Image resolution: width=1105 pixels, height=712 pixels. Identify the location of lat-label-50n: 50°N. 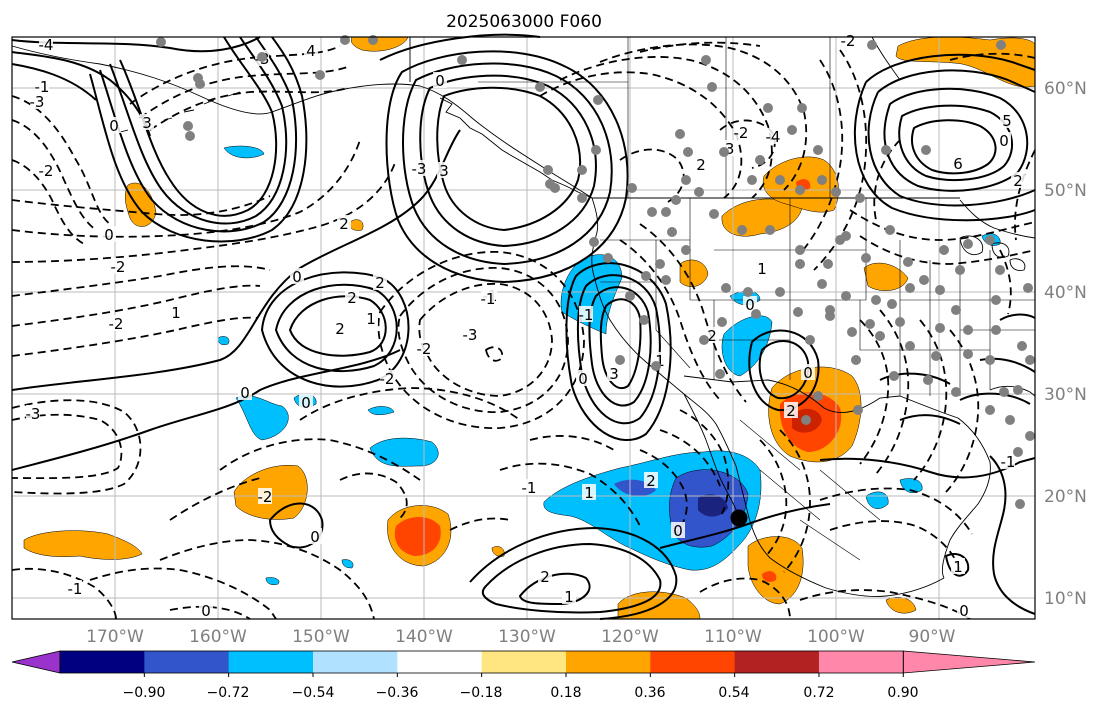
(1065, 191).